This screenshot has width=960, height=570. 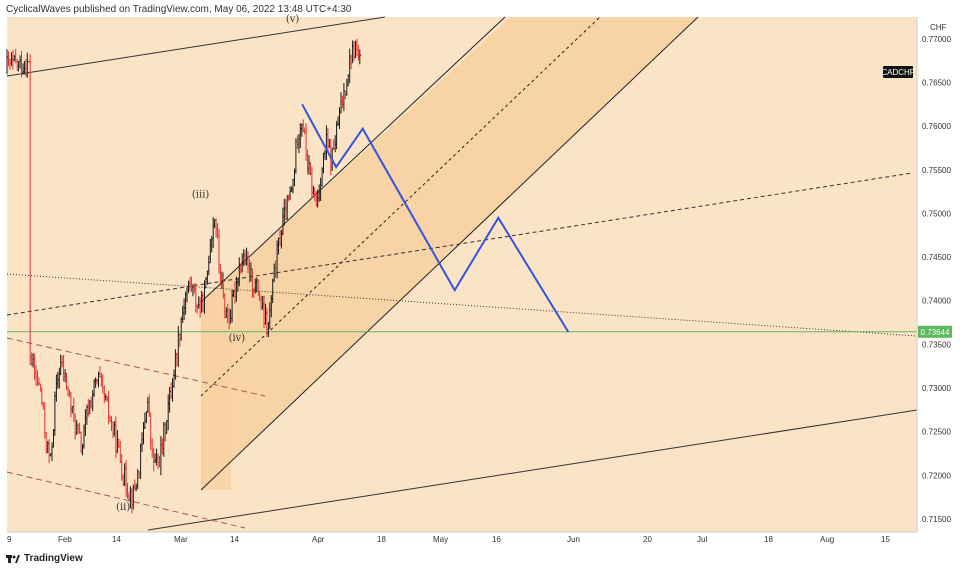 What do you see at coordinates (216, 395) in the screenshot?
I see `range-shade` at bounding box center [216, 395].